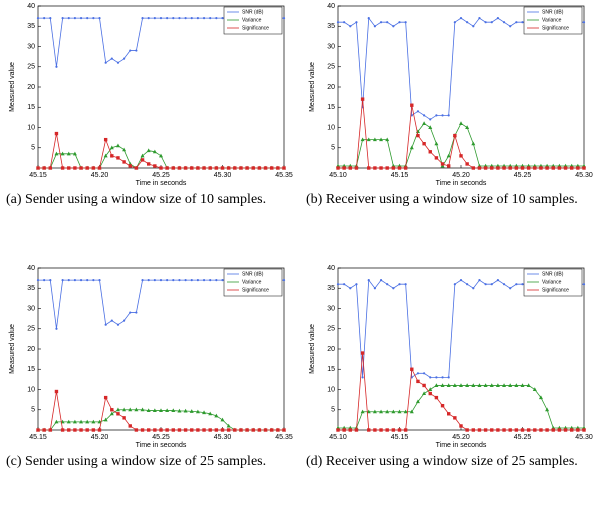 The height and width of the screenshot is (509, 600). What do you see at coordinates (461, 144) in the screenshot?
I see `series-line` at bounding box center [461, 144].